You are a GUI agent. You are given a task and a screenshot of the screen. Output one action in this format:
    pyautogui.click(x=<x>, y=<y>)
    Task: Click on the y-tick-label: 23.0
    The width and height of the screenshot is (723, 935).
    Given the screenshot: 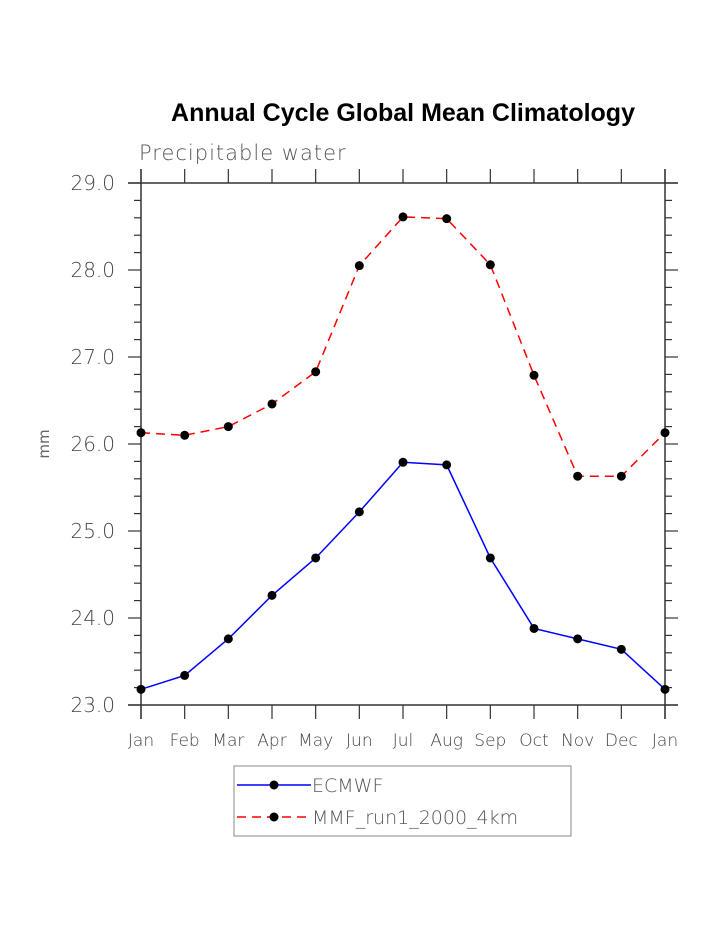 What is the action you would take?
    pyautogui.click(x=92, y=705)
    